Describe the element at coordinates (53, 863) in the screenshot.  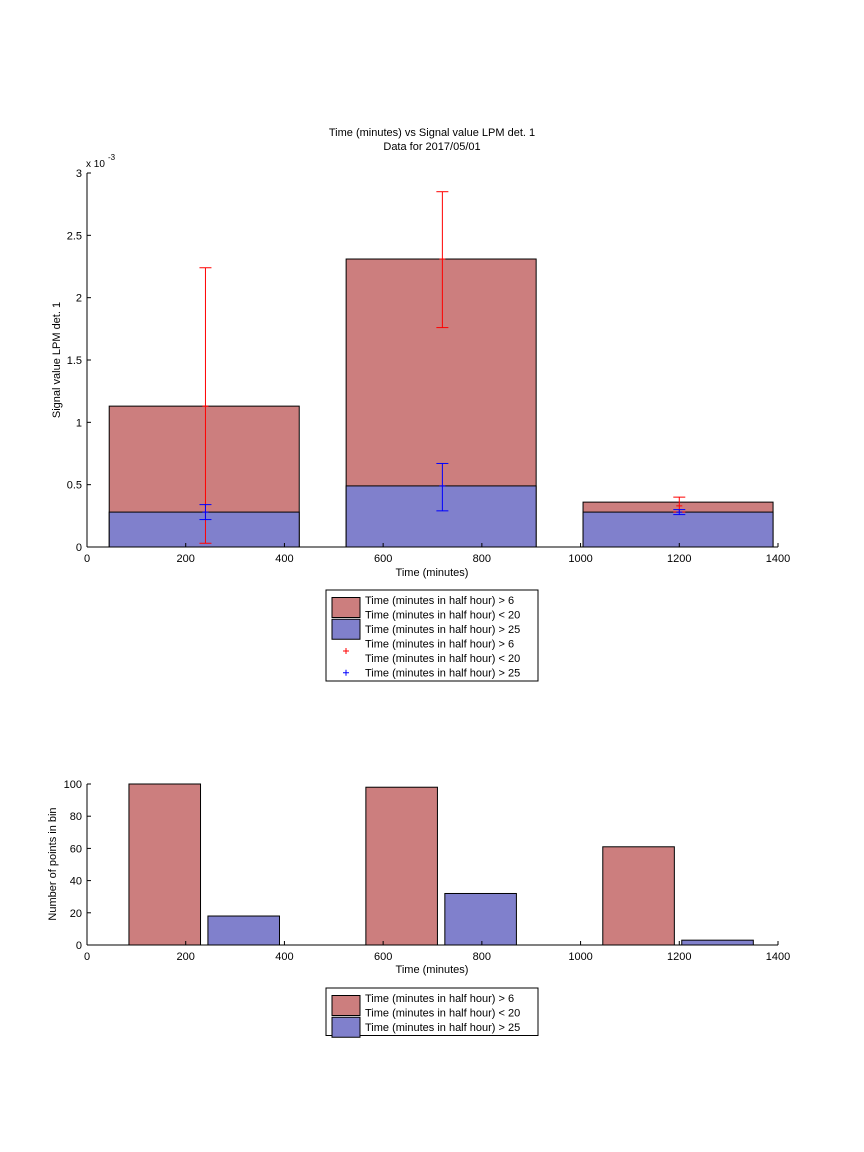
I see `y-axis-label: Number of points in bin` at that location.